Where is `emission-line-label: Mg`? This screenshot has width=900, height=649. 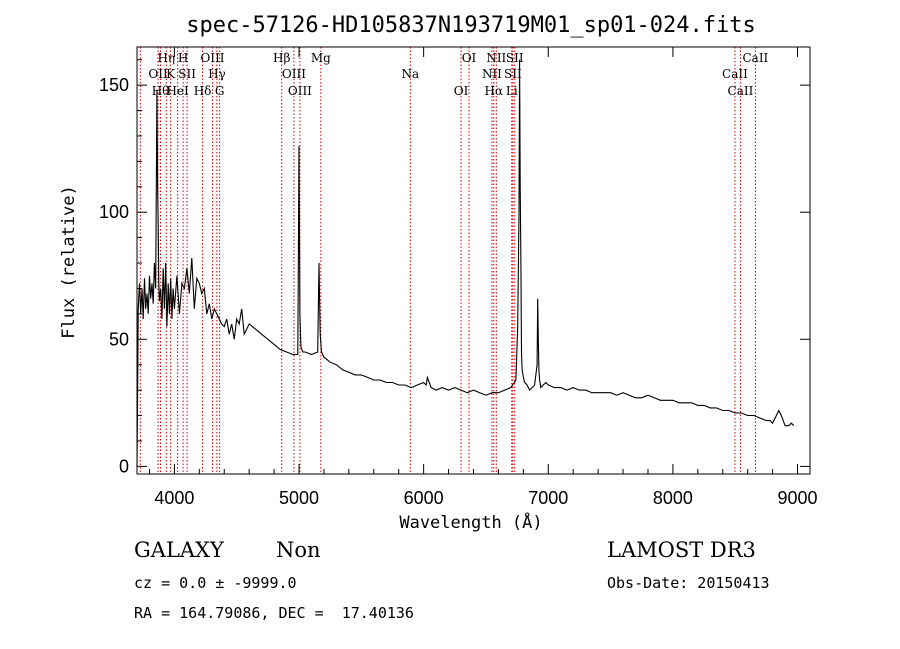
emission-line-label: Mg is located at coordinates (321, 58).